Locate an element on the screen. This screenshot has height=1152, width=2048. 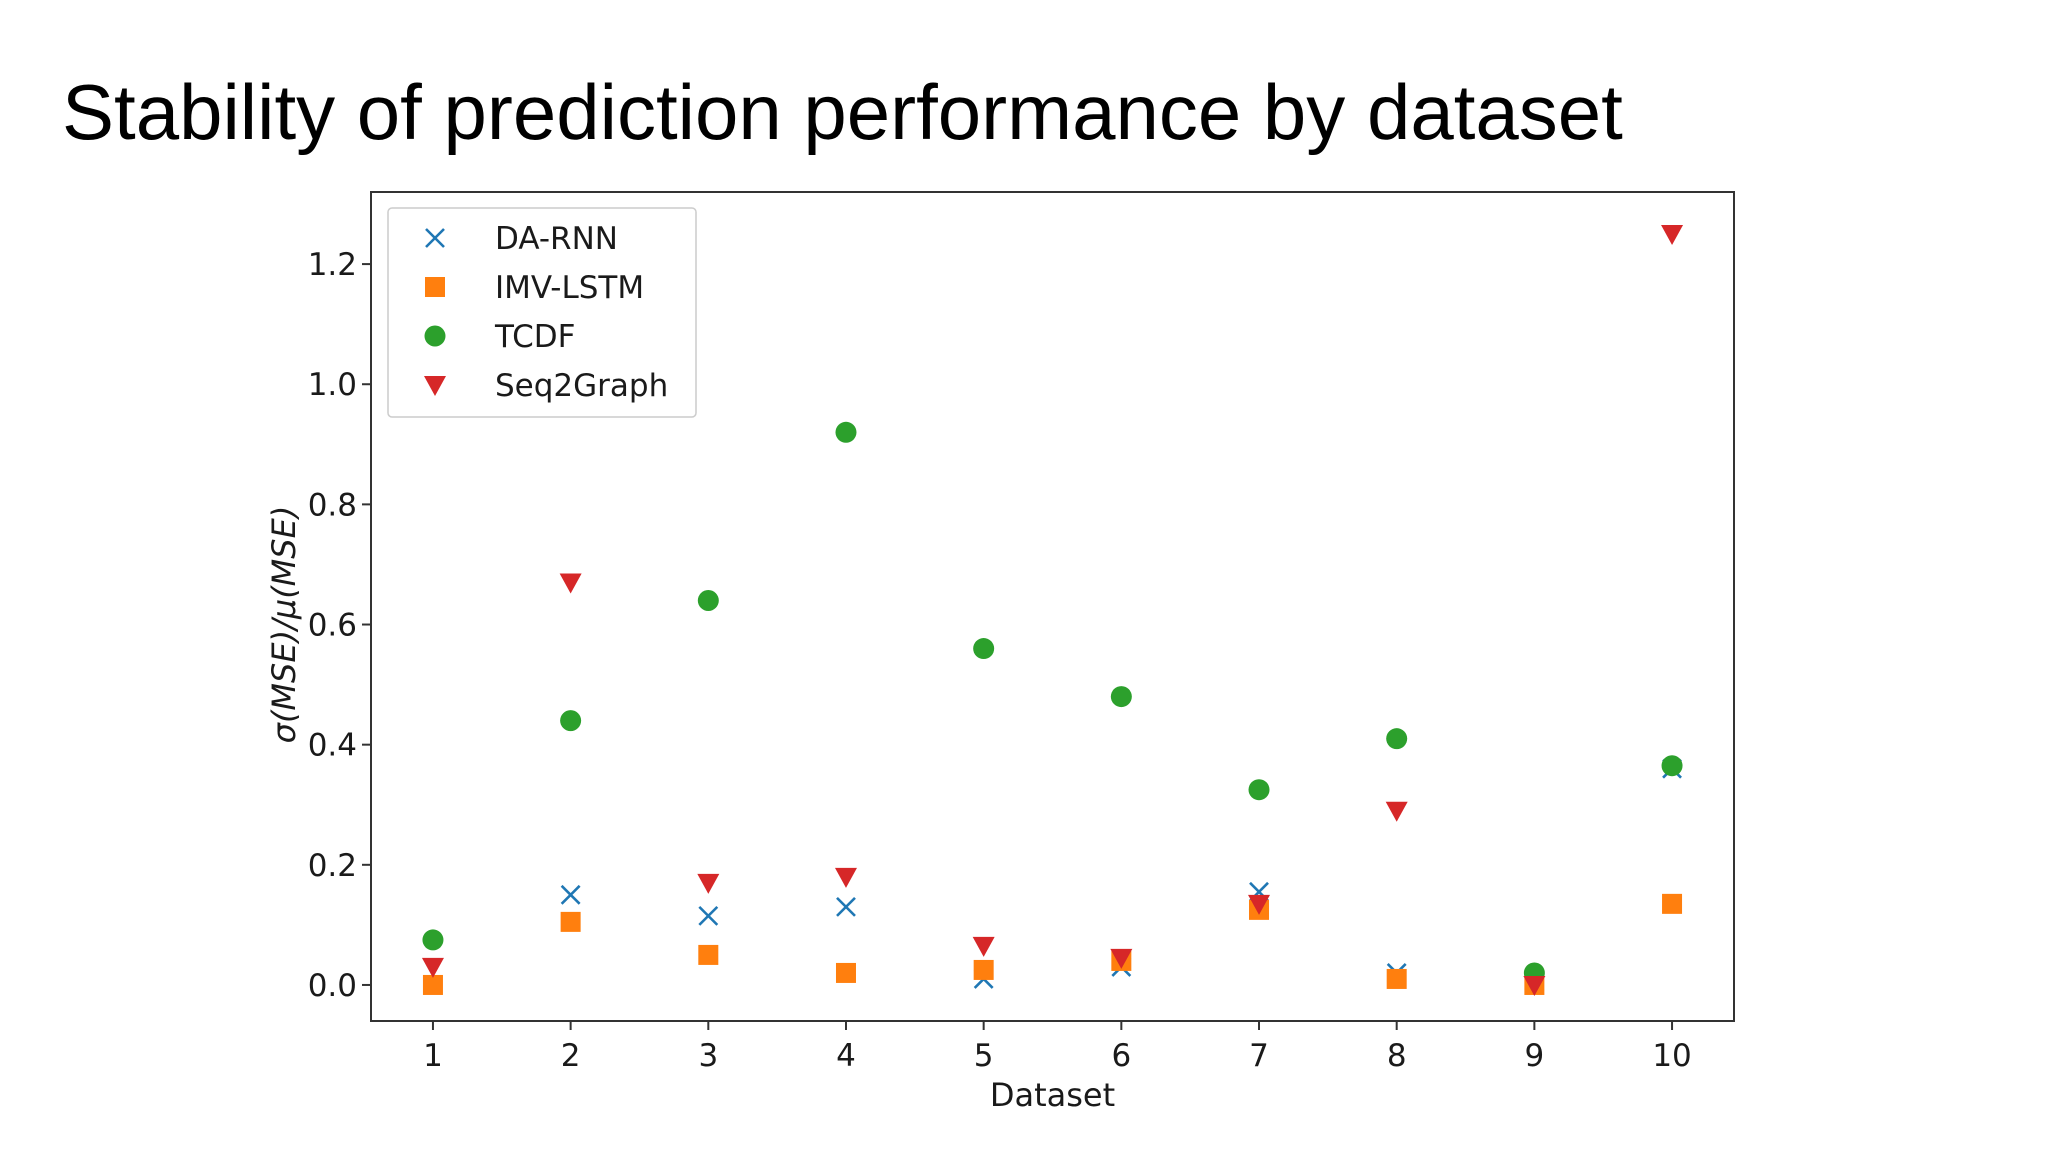
x-tick-label: 10 is located at coordinates (1671, 1056).